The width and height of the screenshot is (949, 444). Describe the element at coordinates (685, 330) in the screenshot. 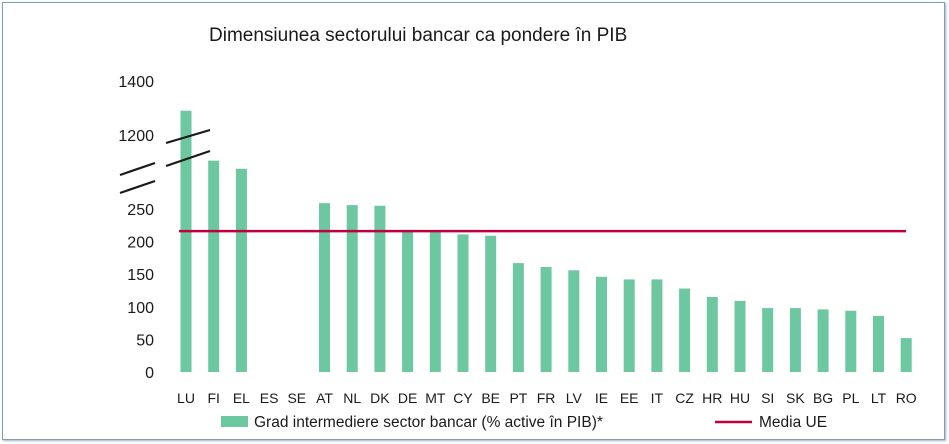

I see `bar-cz` at that location.